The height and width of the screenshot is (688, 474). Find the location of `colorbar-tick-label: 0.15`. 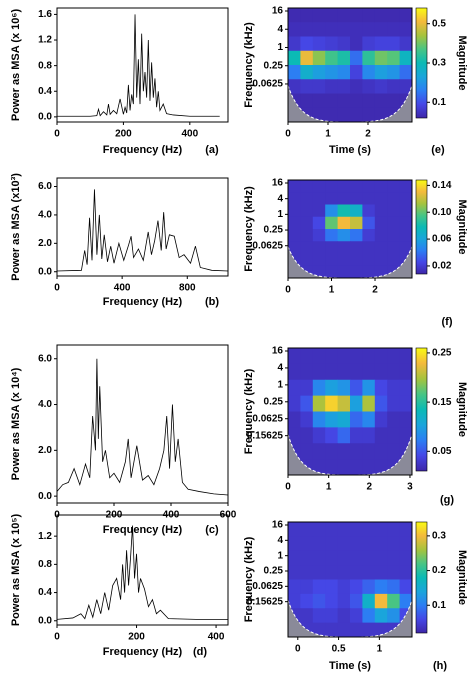

colorbar-tick-label: 0.15 is located at coordinates (442, 402).